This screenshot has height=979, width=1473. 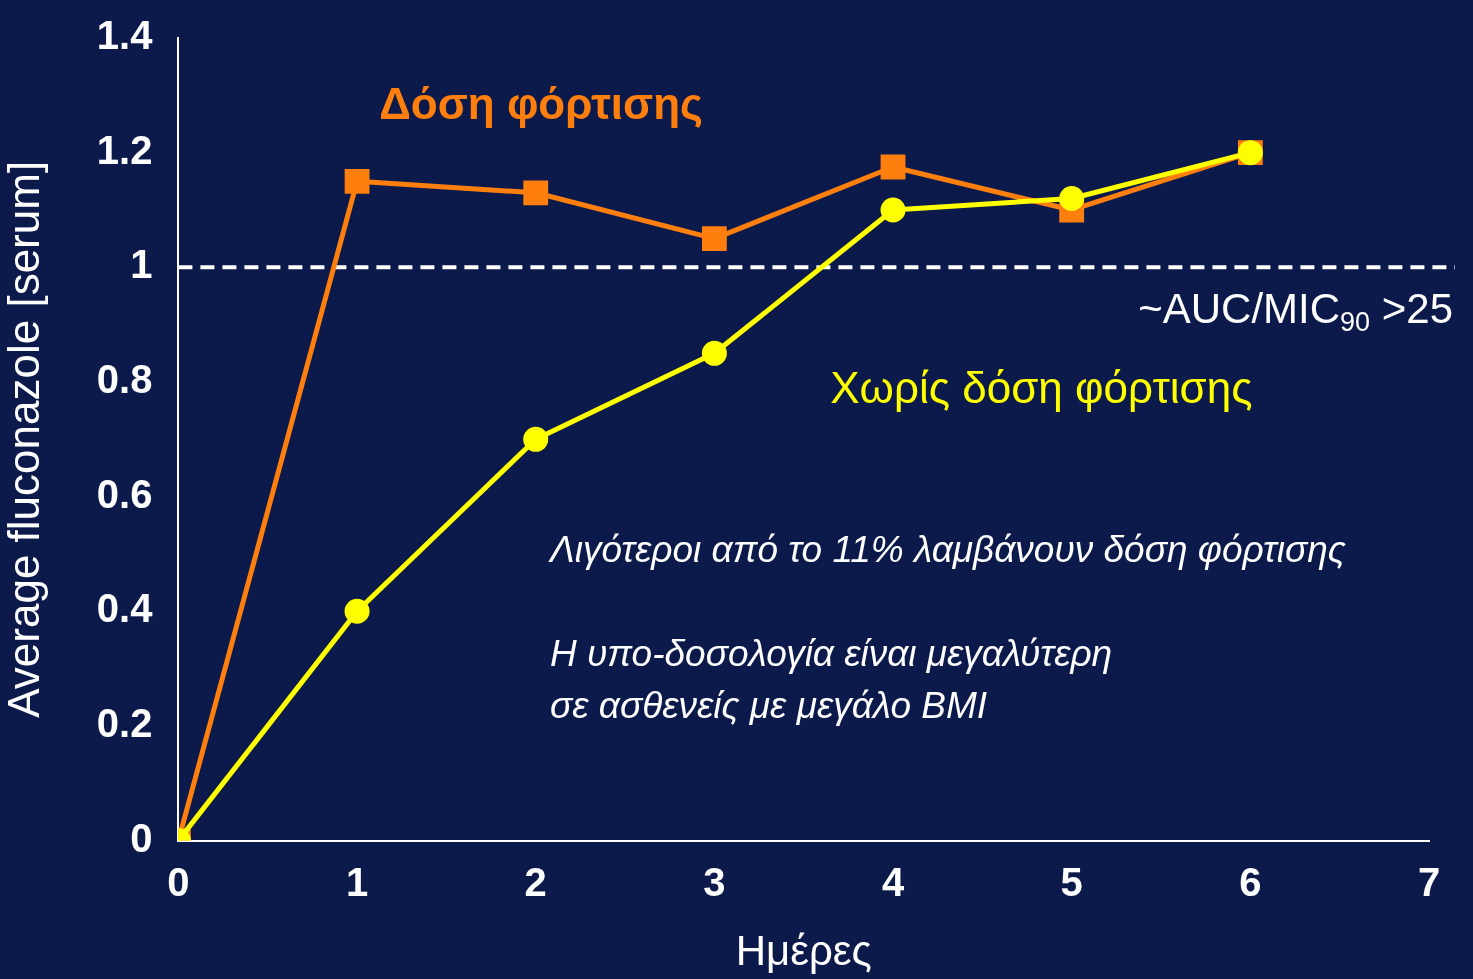 What do you see at coordinates (125, 35) in the screenshot?
I see `y-tick-label: 1.4` at bounding box center [125, 35].